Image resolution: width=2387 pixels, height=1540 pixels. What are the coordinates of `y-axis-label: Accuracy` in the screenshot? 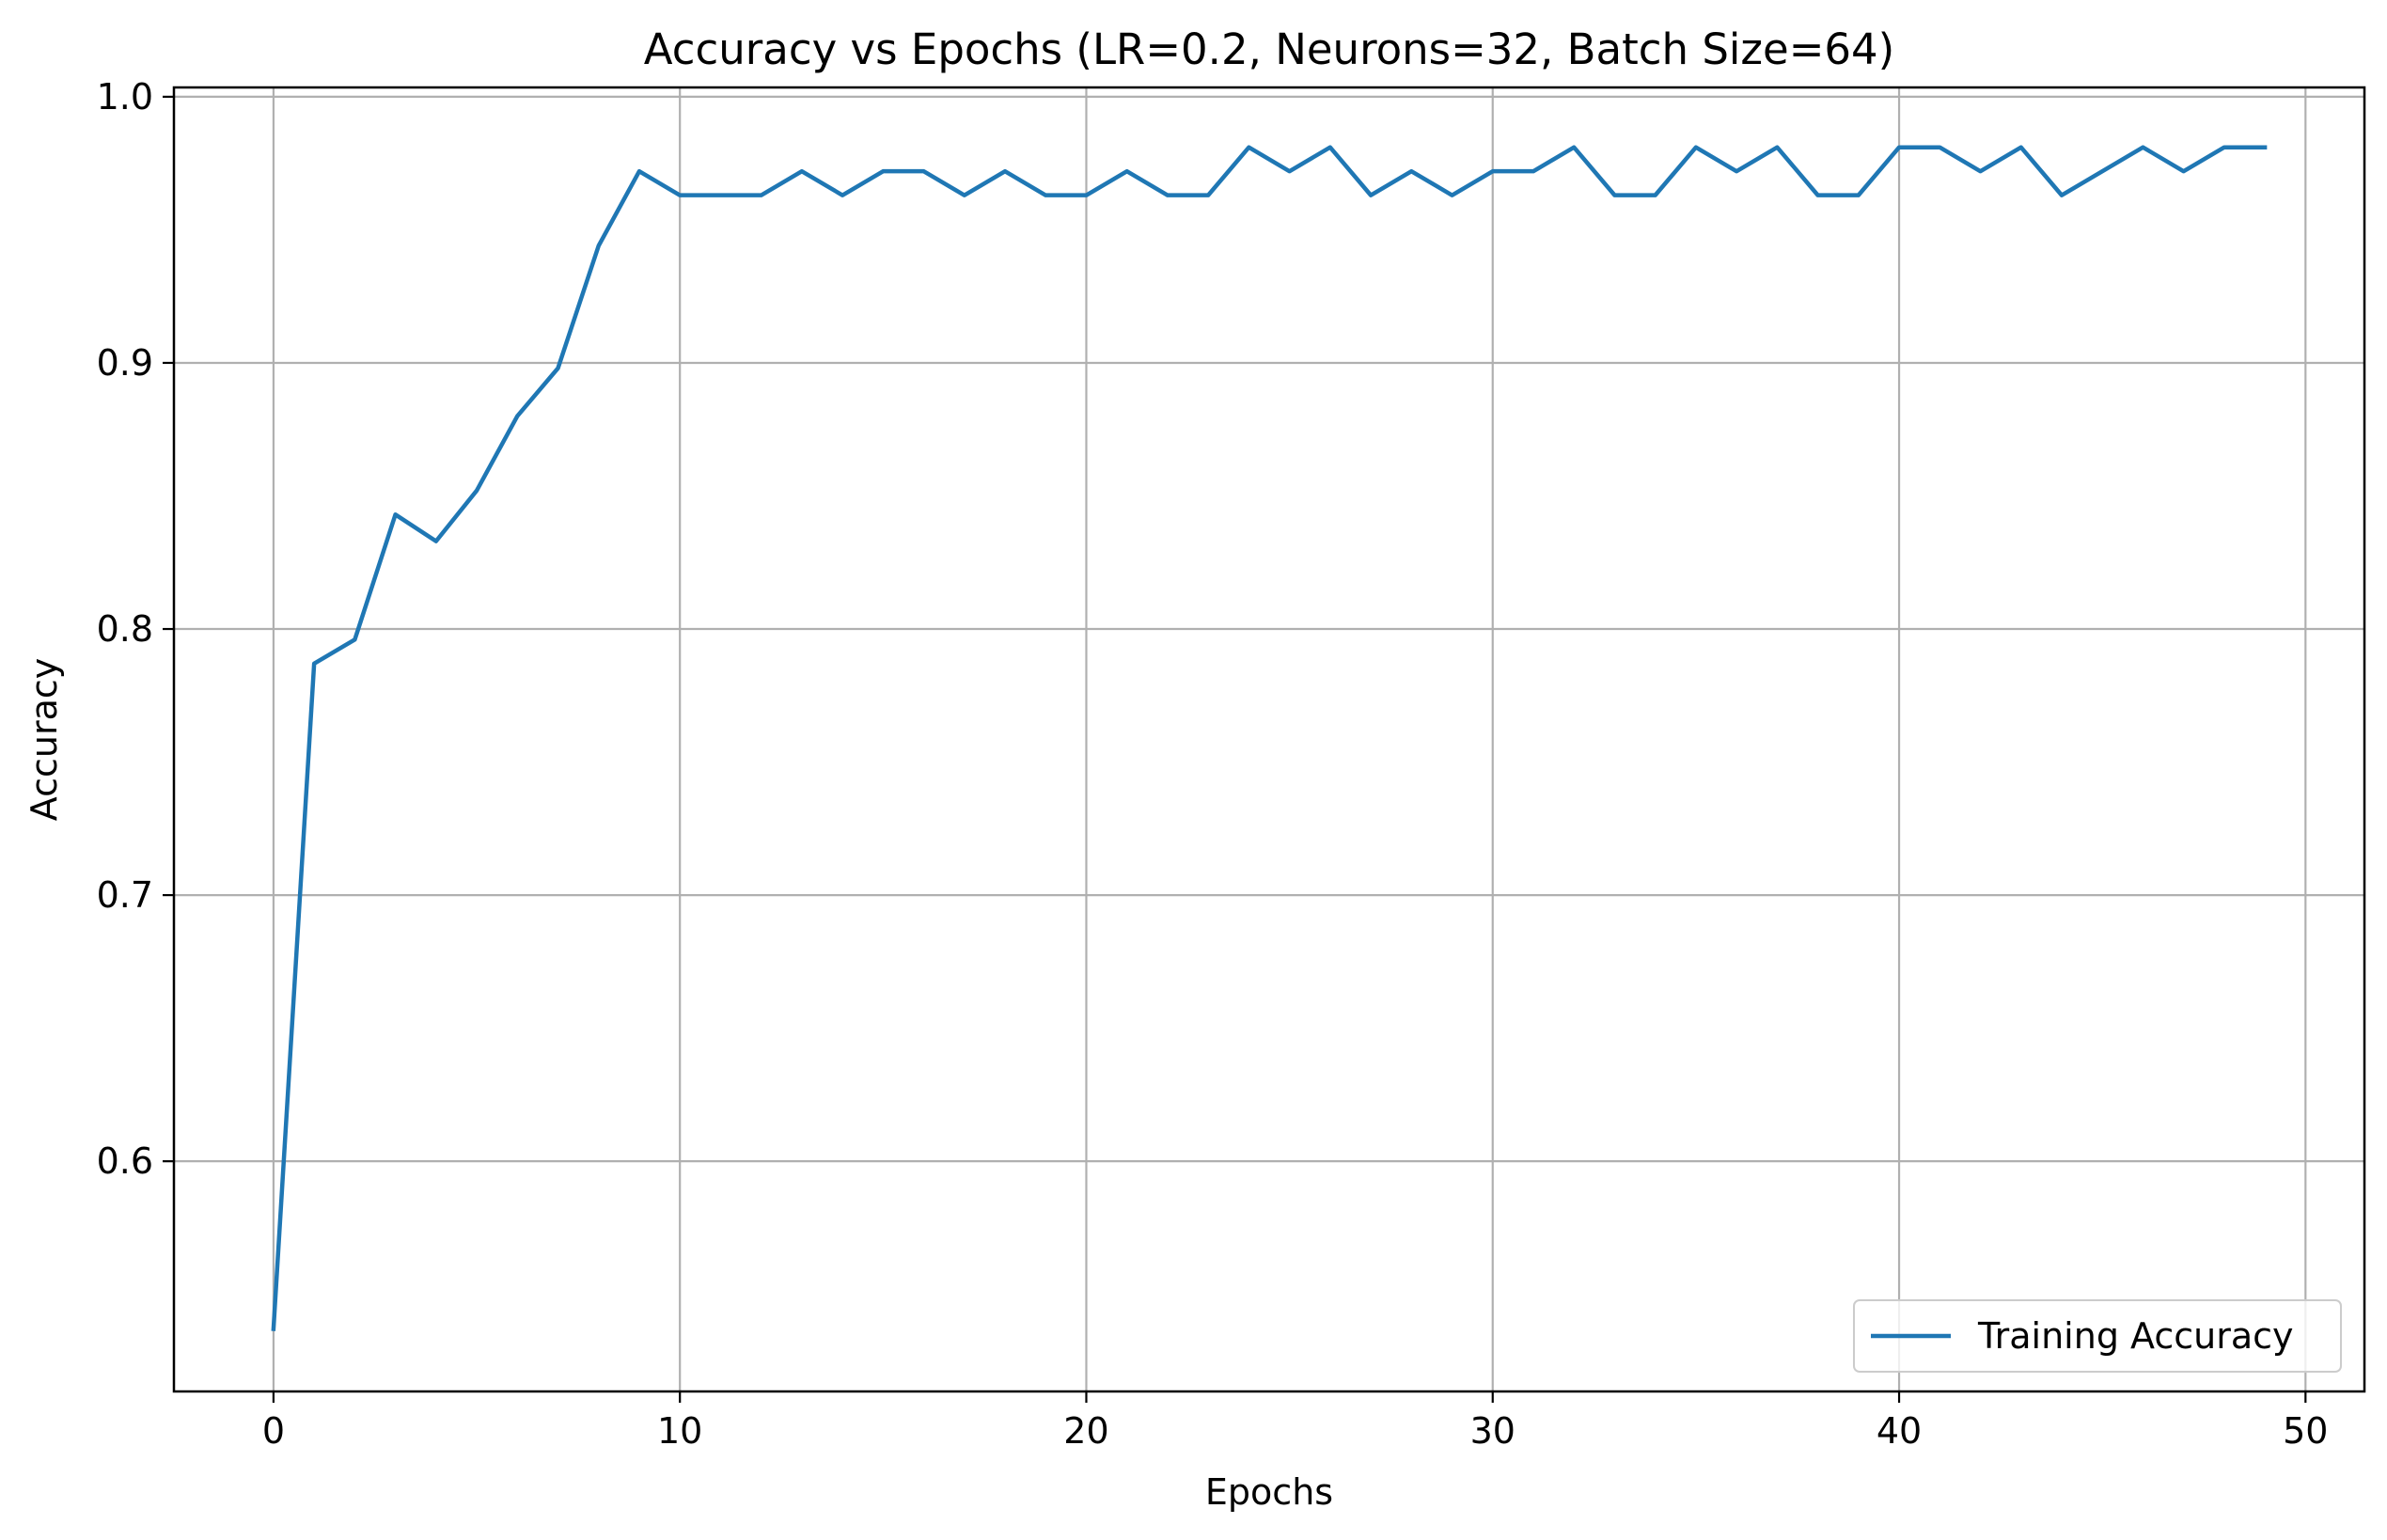 It's located at (44, 740).